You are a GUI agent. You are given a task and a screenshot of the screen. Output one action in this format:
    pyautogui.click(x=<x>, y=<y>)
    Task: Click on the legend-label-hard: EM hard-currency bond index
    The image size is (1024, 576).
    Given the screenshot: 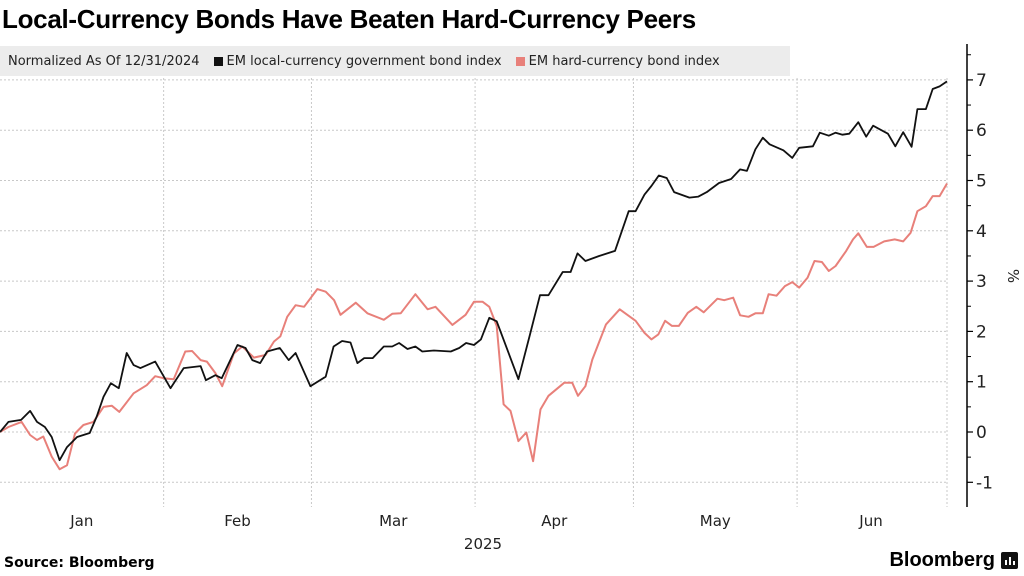 What is the action you would take?
    pyautogui.click(x=624, y=61)
    